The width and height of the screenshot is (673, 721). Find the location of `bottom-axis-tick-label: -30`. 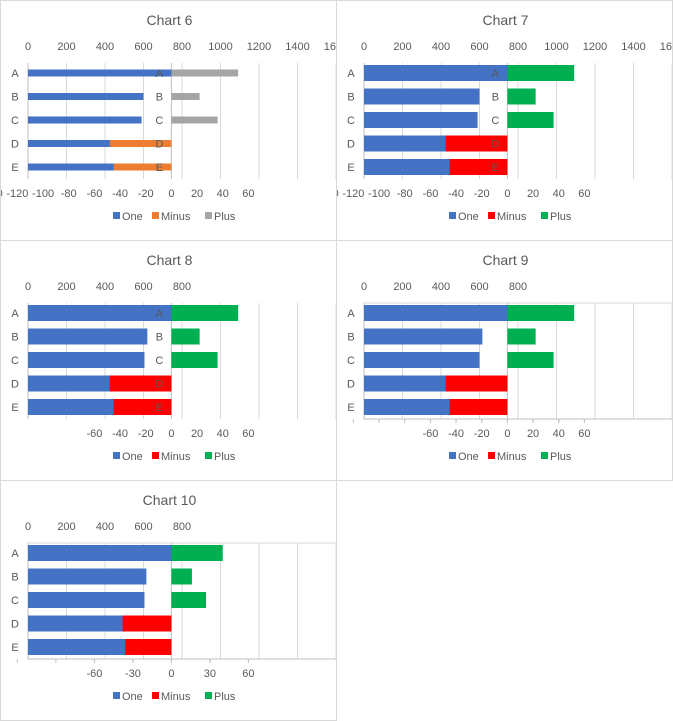

bottom-axis-tick-label: -30 is located at coordinates (133, 674).